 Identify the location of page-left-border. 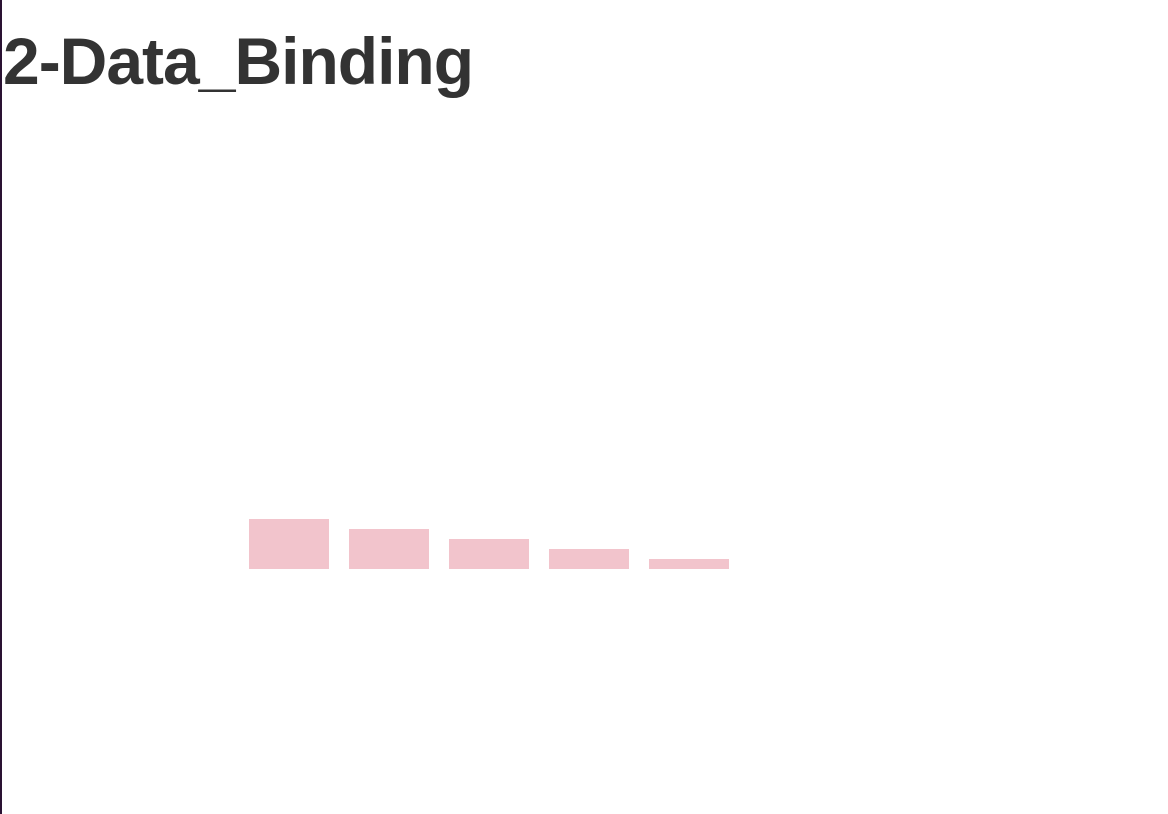
(1, 407).